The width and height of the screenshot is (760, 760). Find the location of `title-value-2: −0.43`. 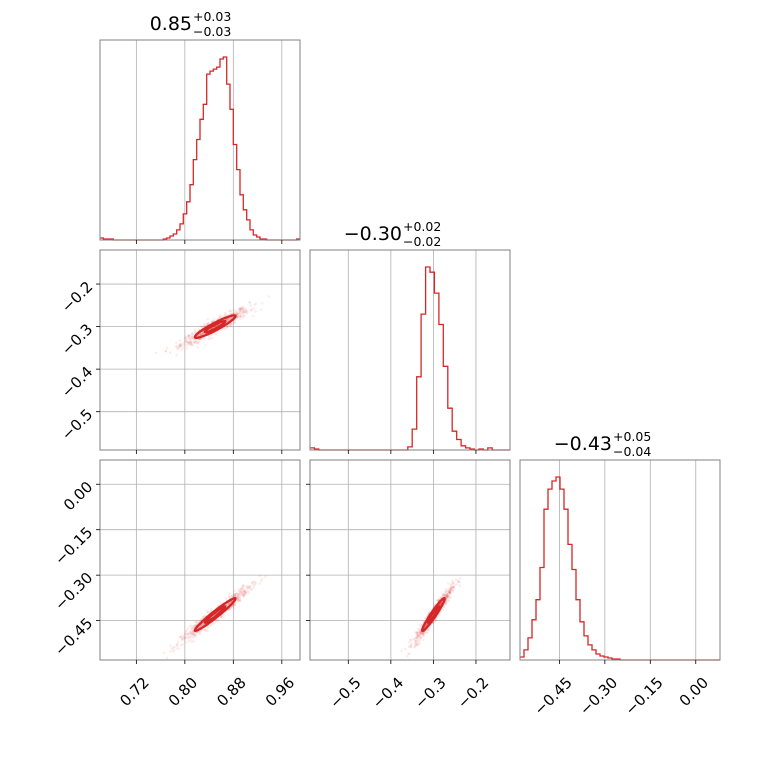

title-value-2: −0.43 is located at coordinates (583, 444).